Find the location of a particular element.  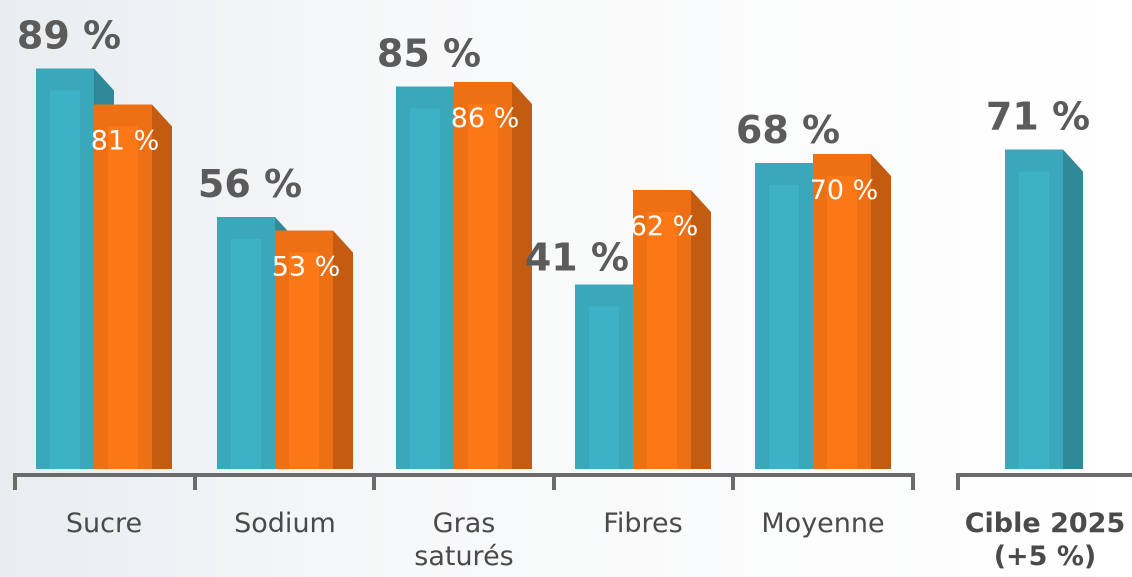

category-label: Sodium is located at coordinates (285, 523).